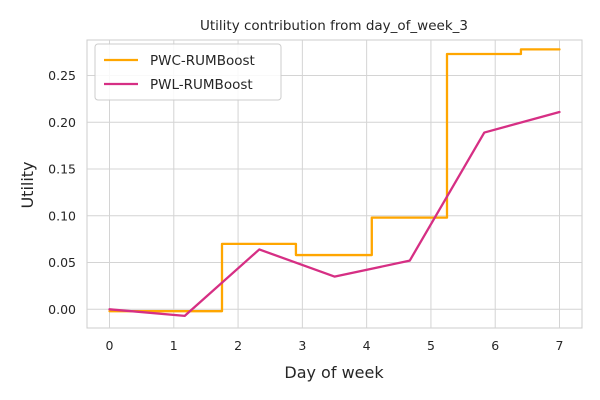 This screenshot has height=400, width=600. What do you see at coordinates (110, 345) in the screenshot?
I see `x-tick-label: 0` at bounding box center [110, 345].